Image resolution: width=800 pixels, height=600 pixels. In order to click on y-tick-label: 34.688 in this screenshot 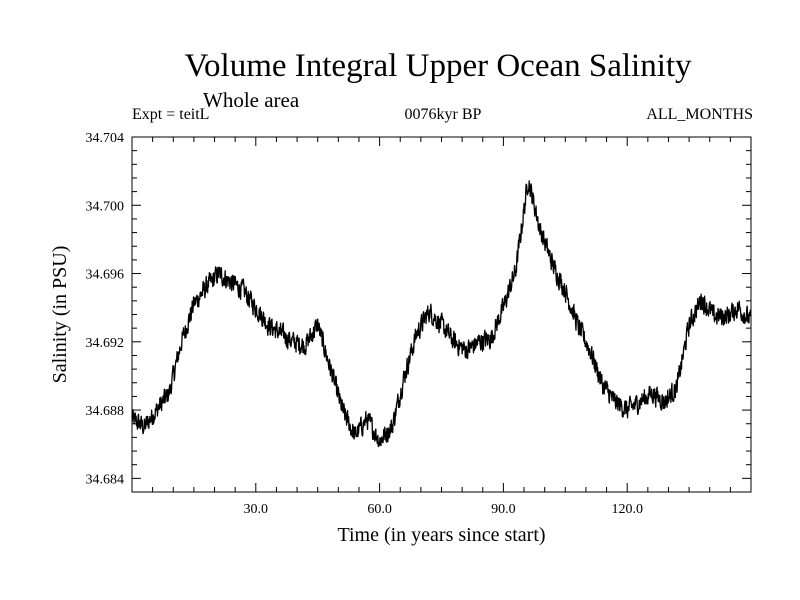, I will do `click(105, 411)`.